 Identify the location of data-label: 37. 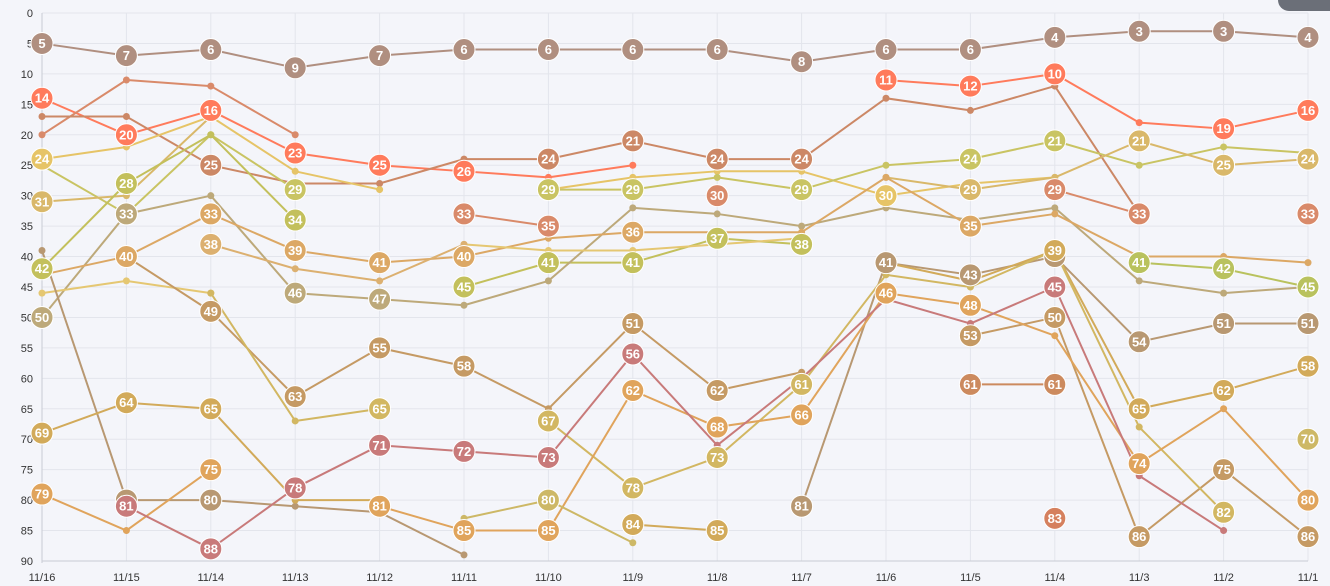
(717, 238).